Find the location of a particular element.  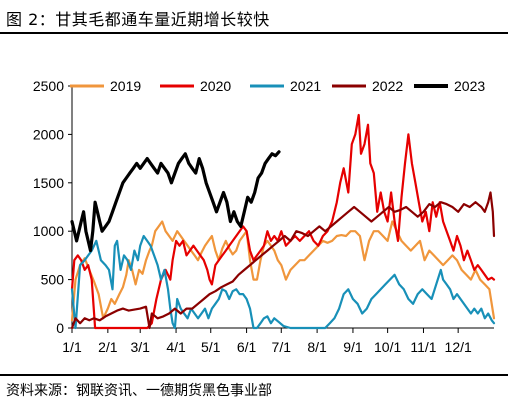

y-tick-label-2000: 2000 is located at coordinates (48, 134).